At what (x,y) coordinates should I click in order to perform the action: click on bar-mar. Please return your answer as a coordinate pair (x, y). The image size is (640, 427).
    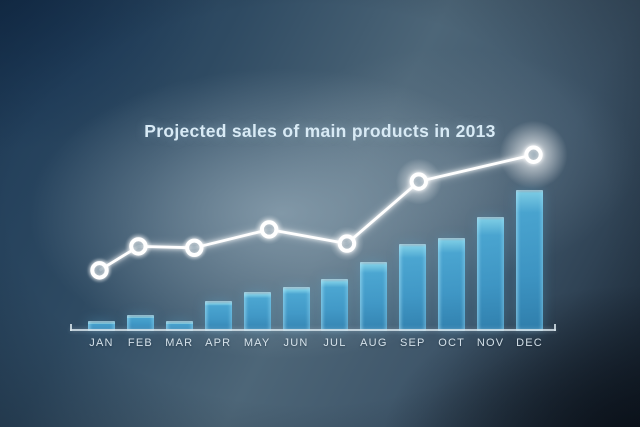
    Looking at the image, I should click on (179, 326).